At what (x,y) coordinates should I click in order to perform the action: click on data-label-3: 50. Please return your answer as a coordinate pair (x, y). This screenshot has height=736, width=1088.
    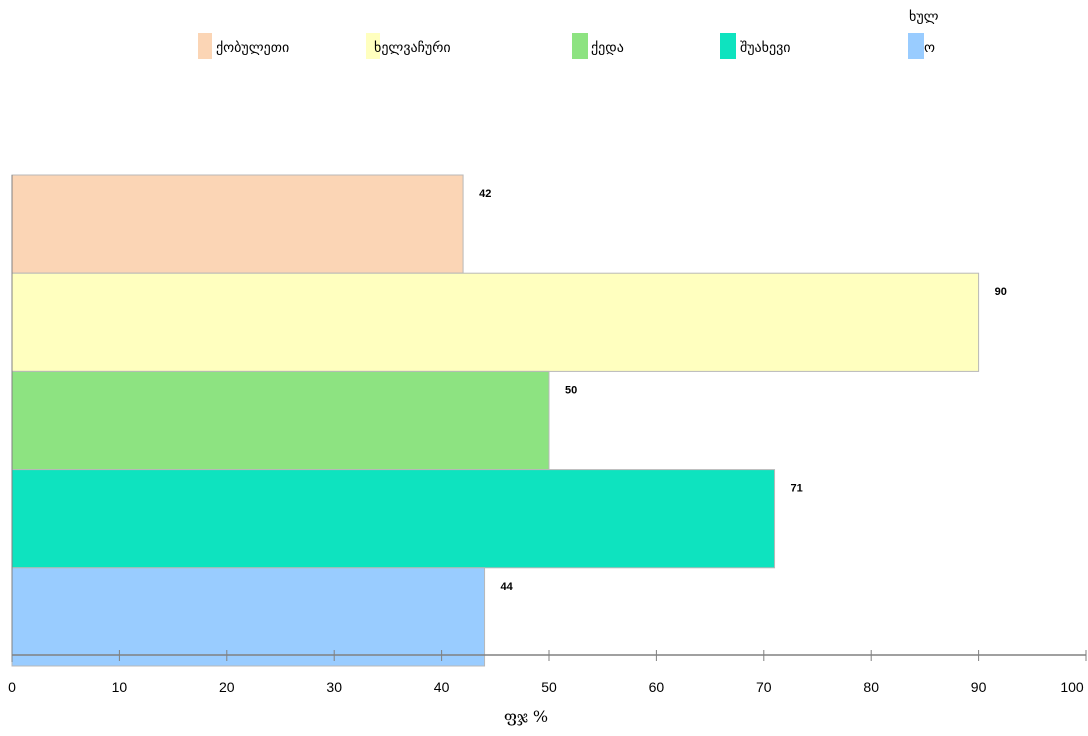
    Looking at the image, I should click on (571, 390).